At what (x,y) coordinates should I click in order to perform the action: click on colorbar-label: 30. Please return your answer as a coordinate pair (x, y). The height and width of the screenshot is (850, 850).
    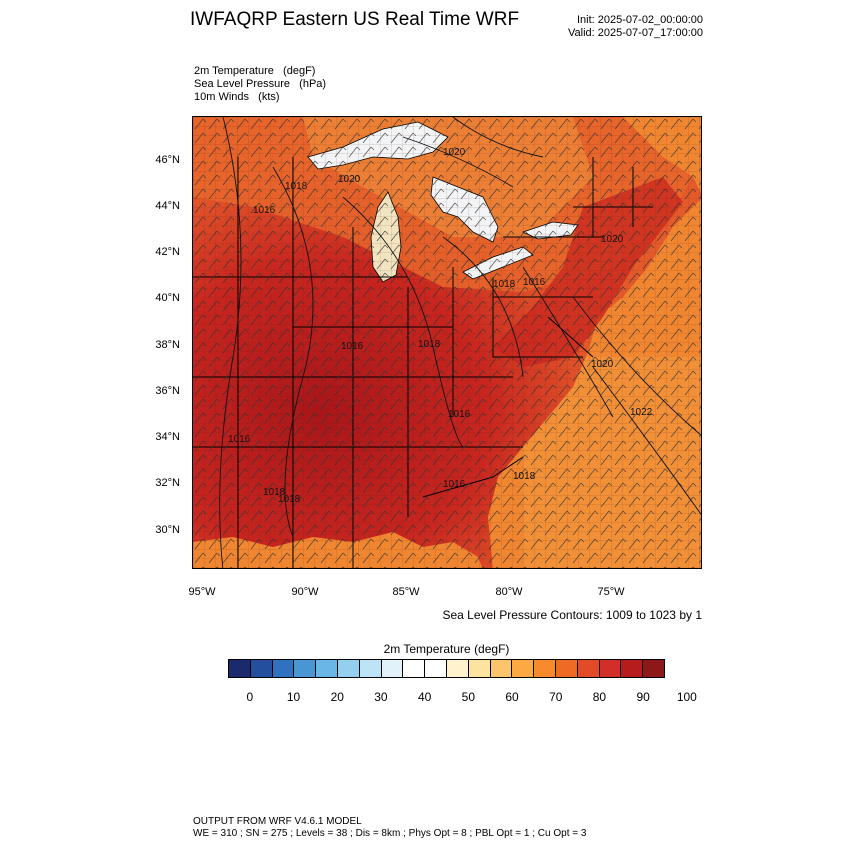
    Looking at the image, I should click on (381, 697).